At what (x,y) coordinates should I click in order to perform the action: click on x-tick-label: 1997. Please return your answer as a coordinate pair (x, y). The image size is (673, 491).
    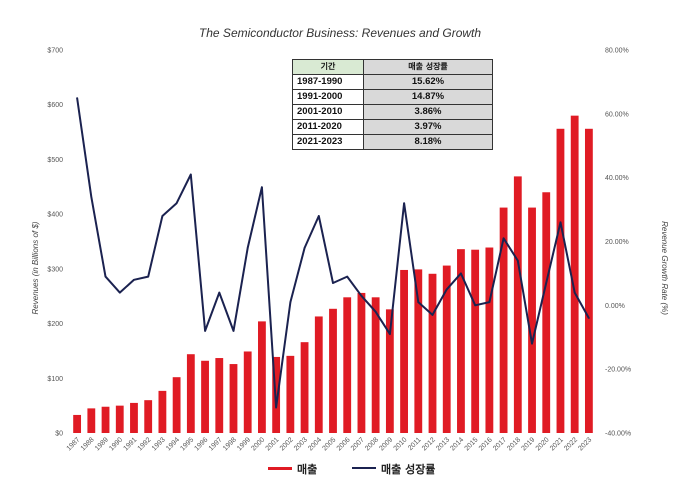
    Looking at the image, I should click on (216, 444).